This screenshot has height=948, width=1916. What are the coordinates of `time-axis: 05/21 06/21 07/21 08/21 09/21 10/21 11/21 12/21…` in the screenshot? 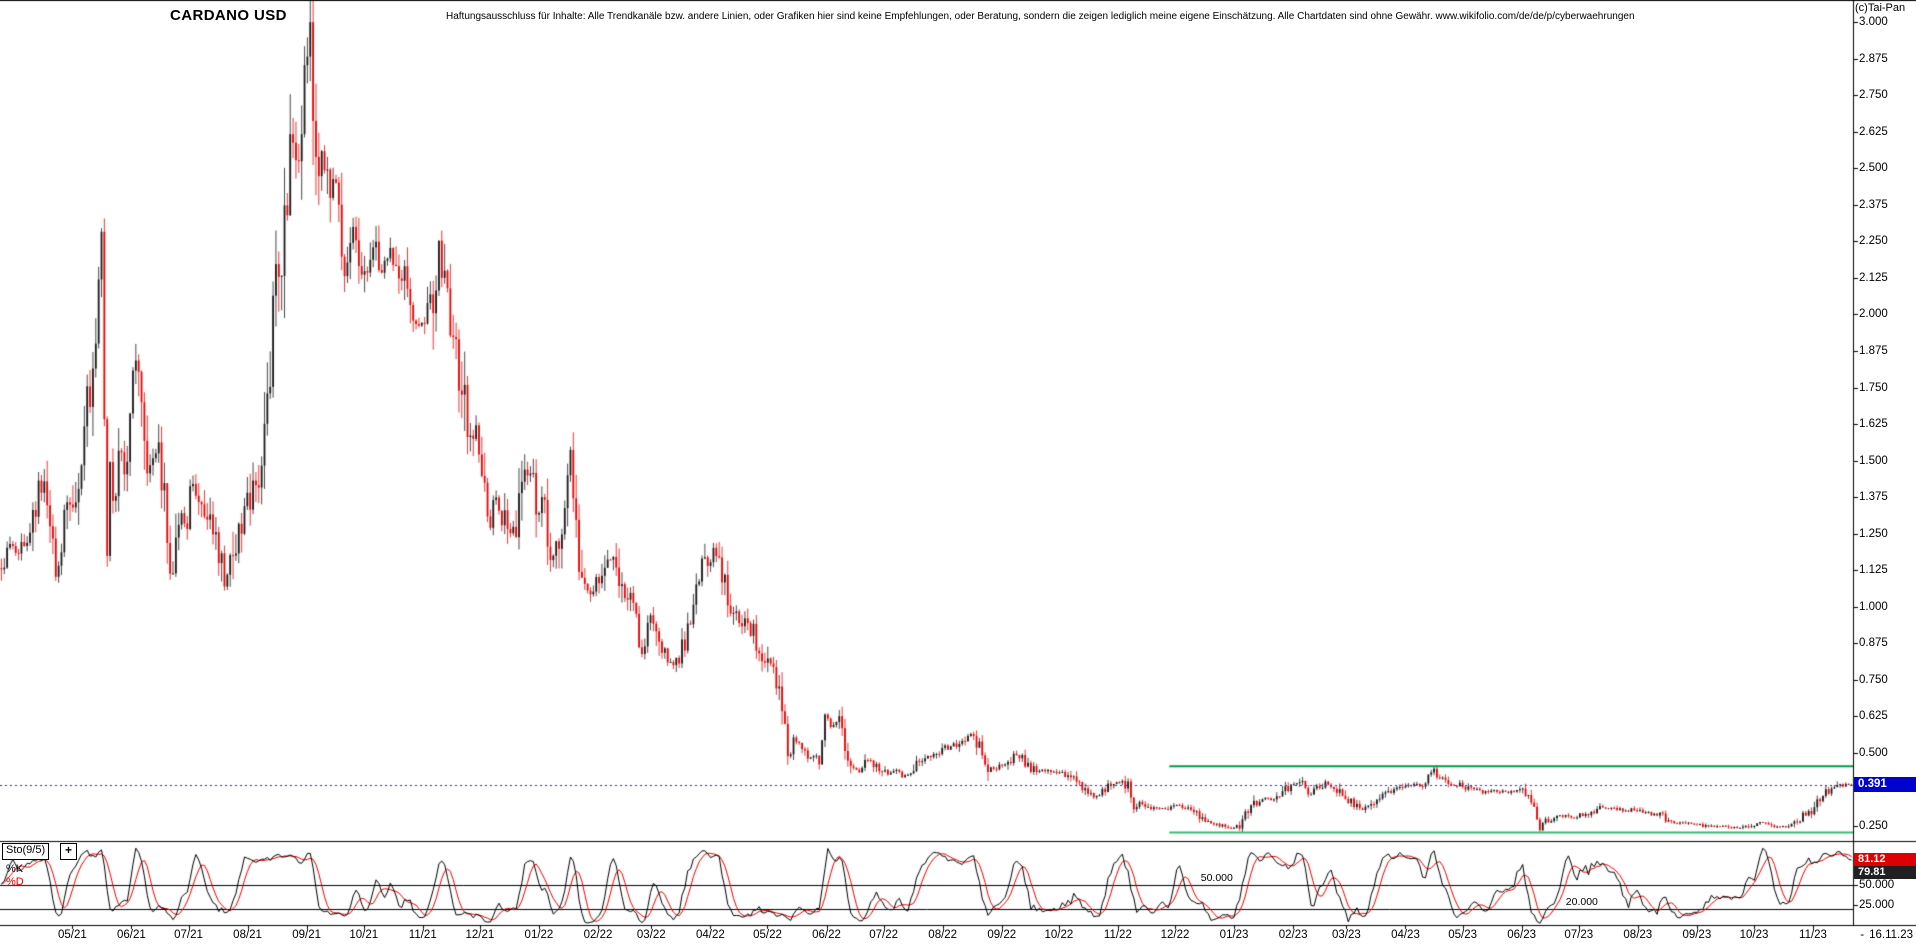 It's located at (926, 937).